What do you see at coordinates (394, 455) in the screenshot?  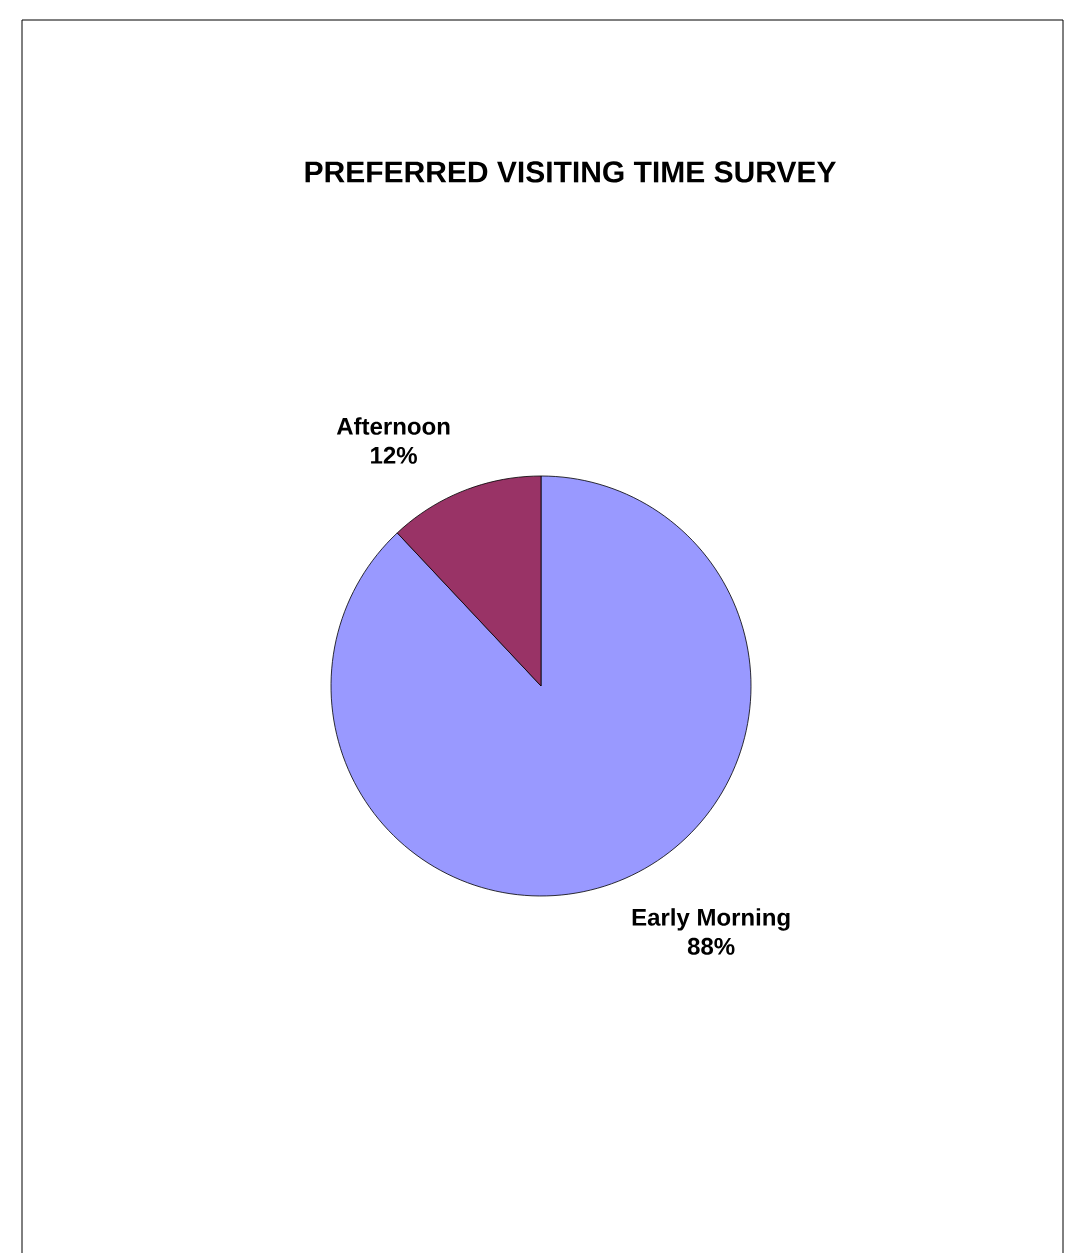 I see `data-label: 12%` at bounding box center [394, 455].